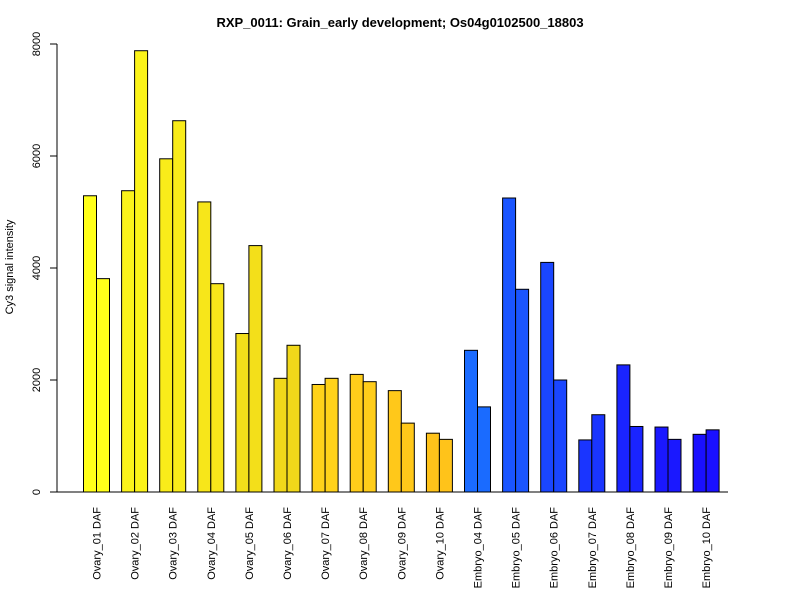 This screenshot has width=800, height=600. I want to click on x-tick-label: Ovary_03 DAF, so click(174, 543).